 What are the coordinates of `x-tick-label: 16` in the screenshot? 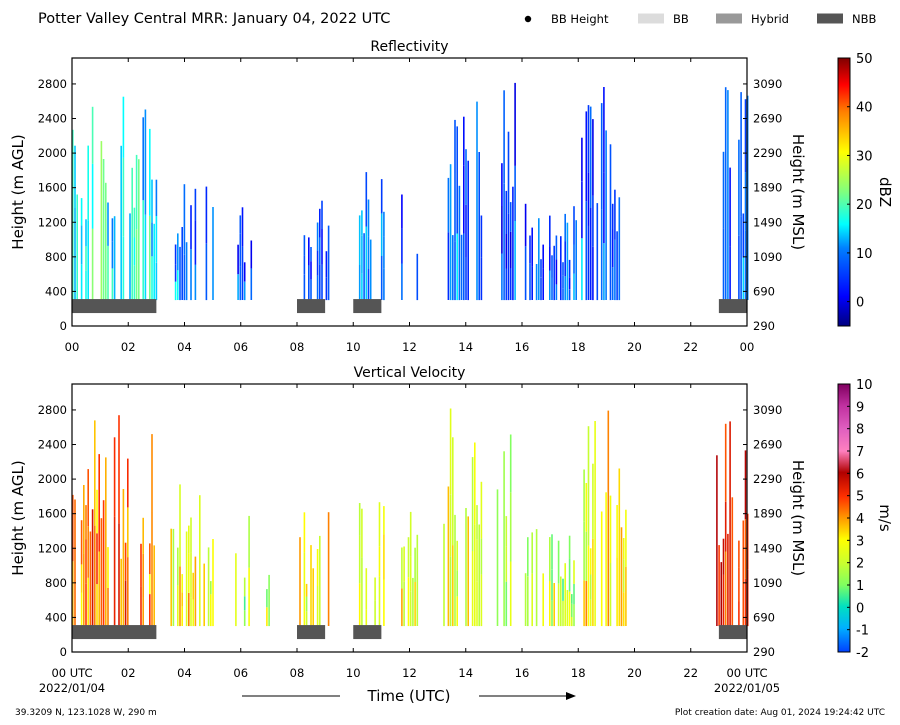 It's located at (522, 347).